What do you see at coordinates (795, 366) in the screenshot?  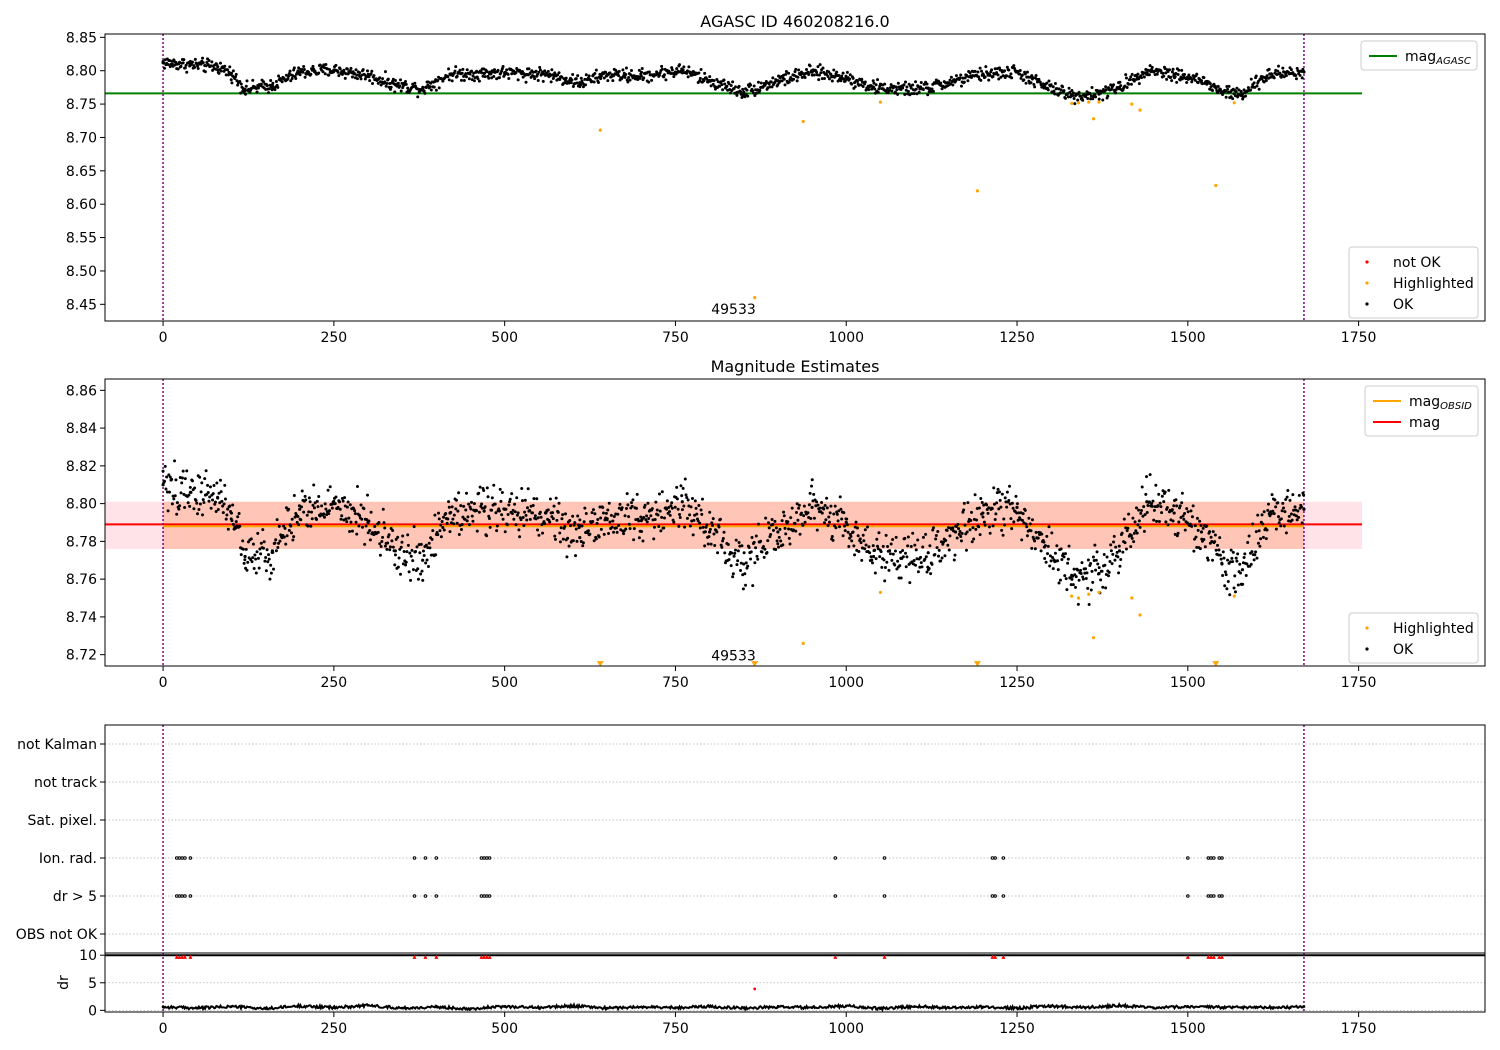 I see `chart-title: Magnitude Estimates` at bounding box center [795, 366].